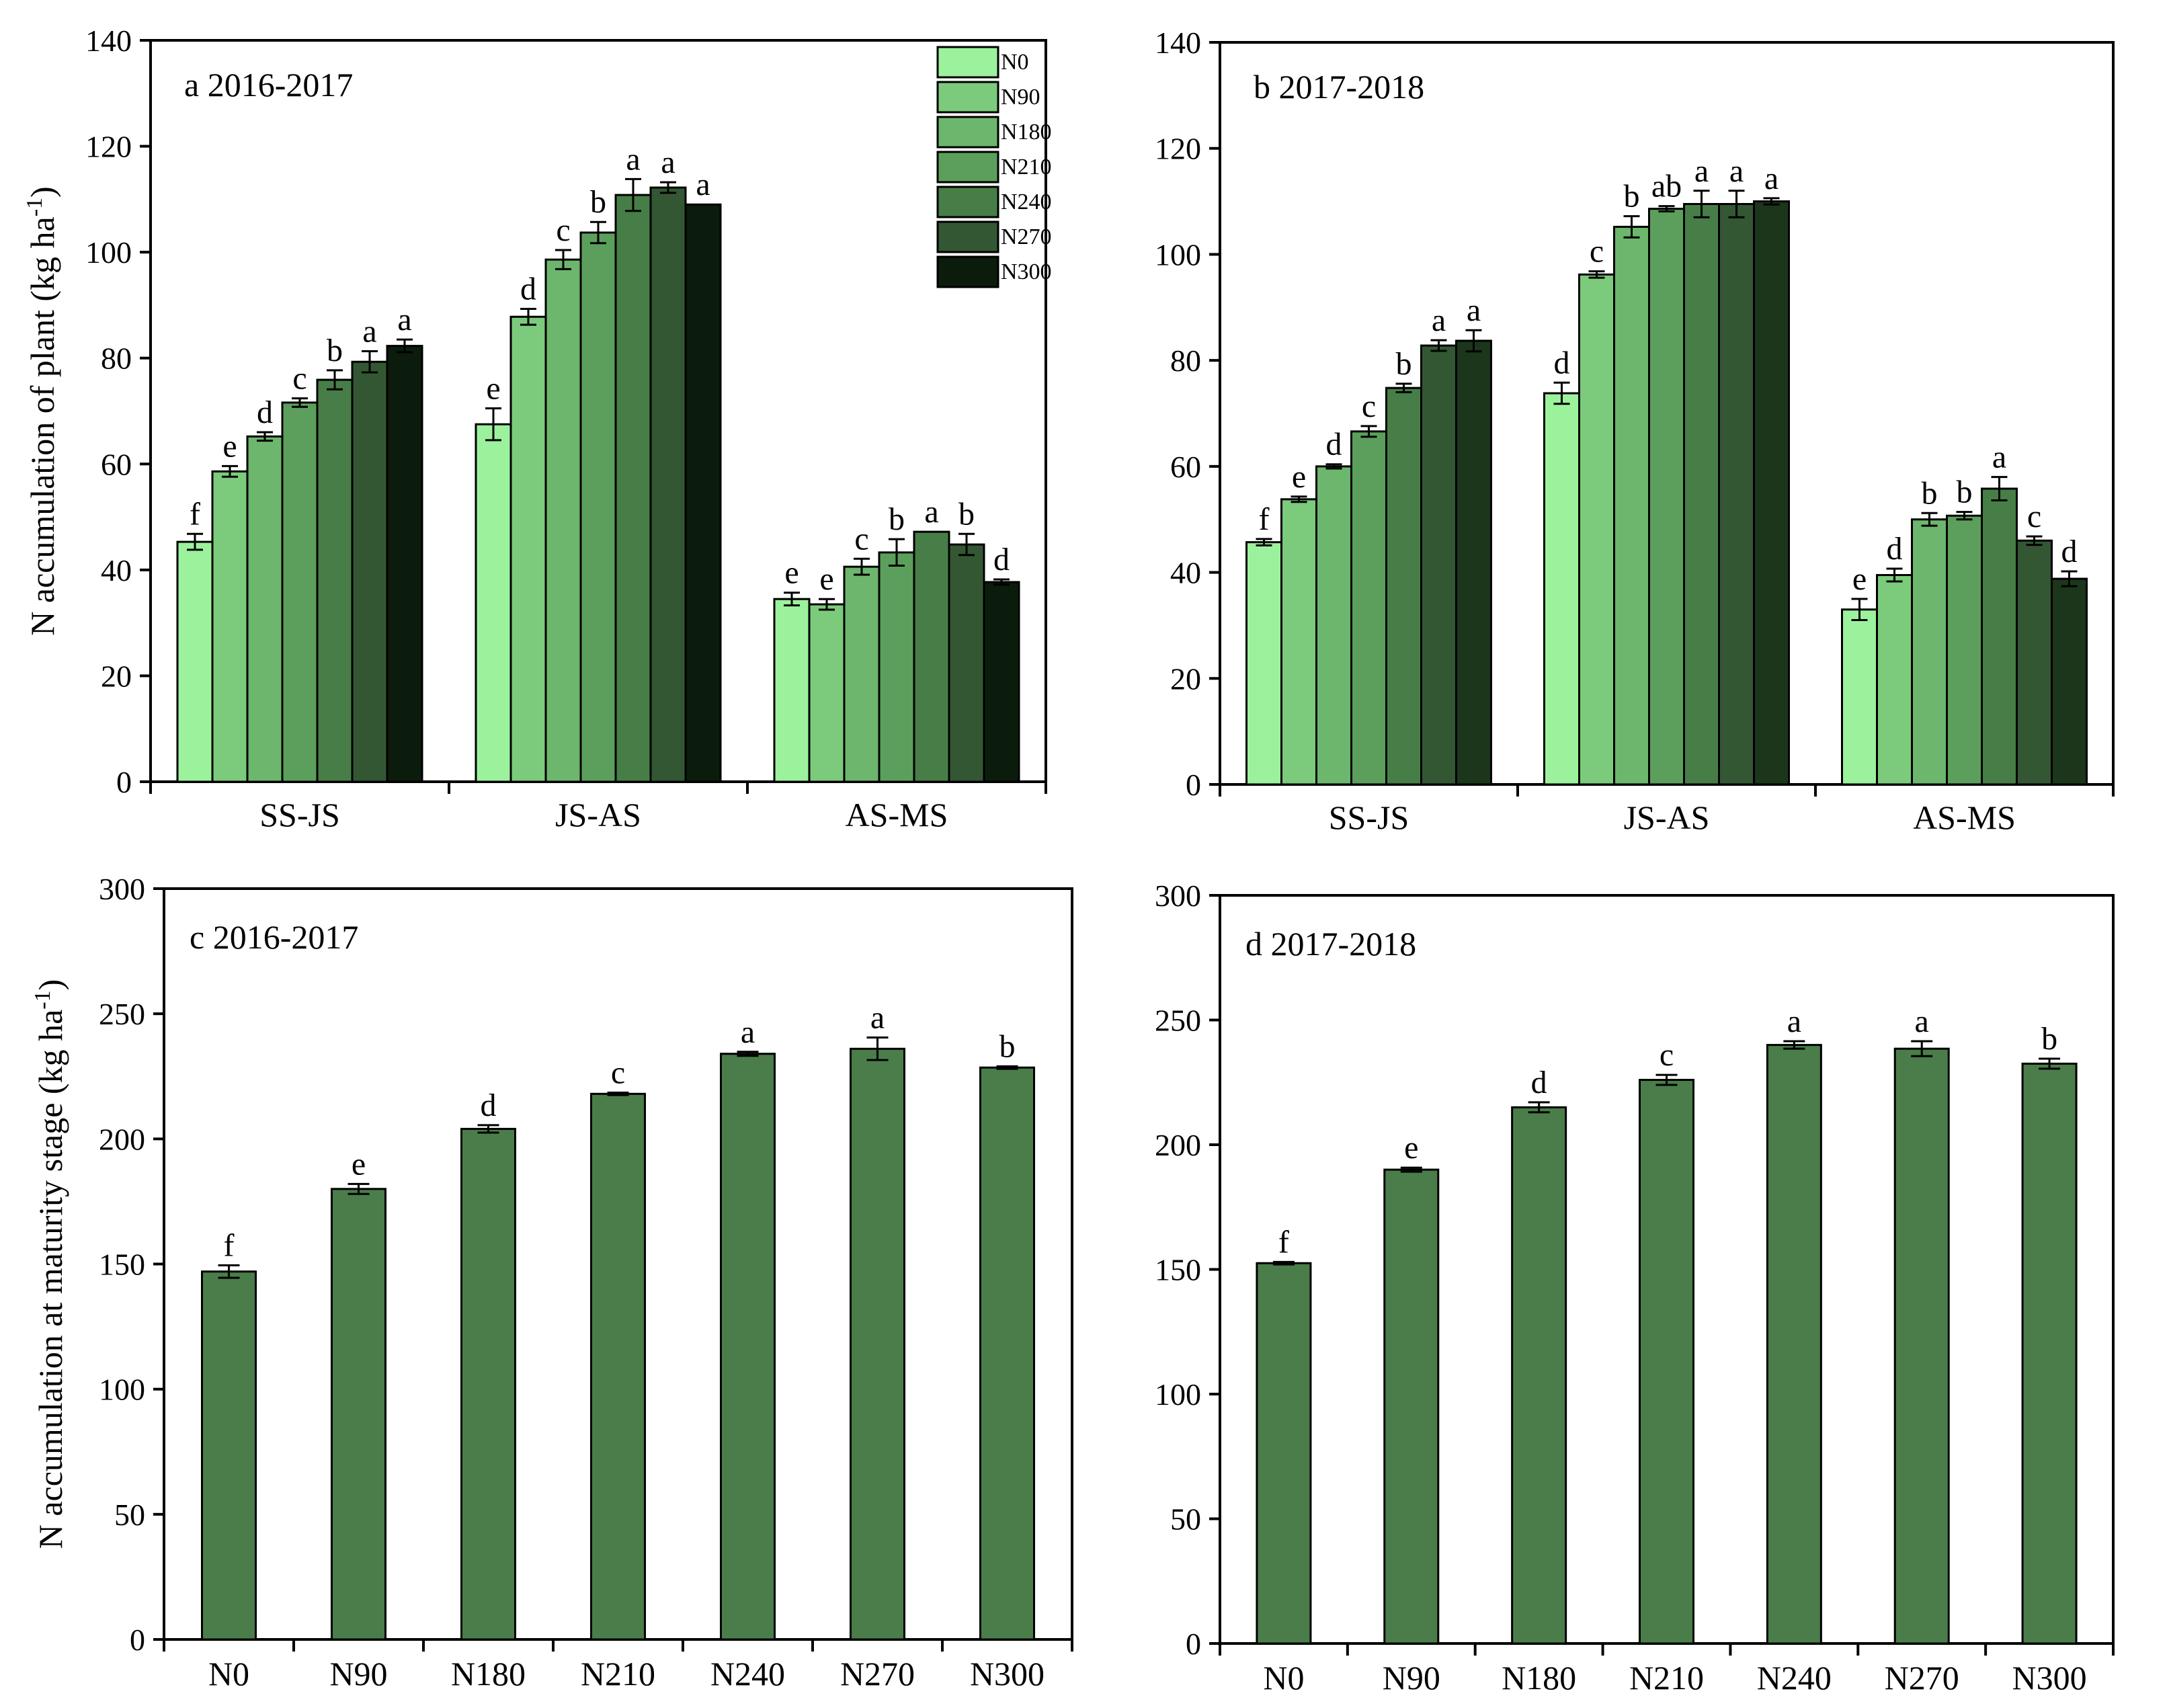 The image size is (2169, 1708). What do you see at coordinates (274, 937) in the screenshot?
I see `panel-title: c 2016-2017` at bounding box center [274, 937].